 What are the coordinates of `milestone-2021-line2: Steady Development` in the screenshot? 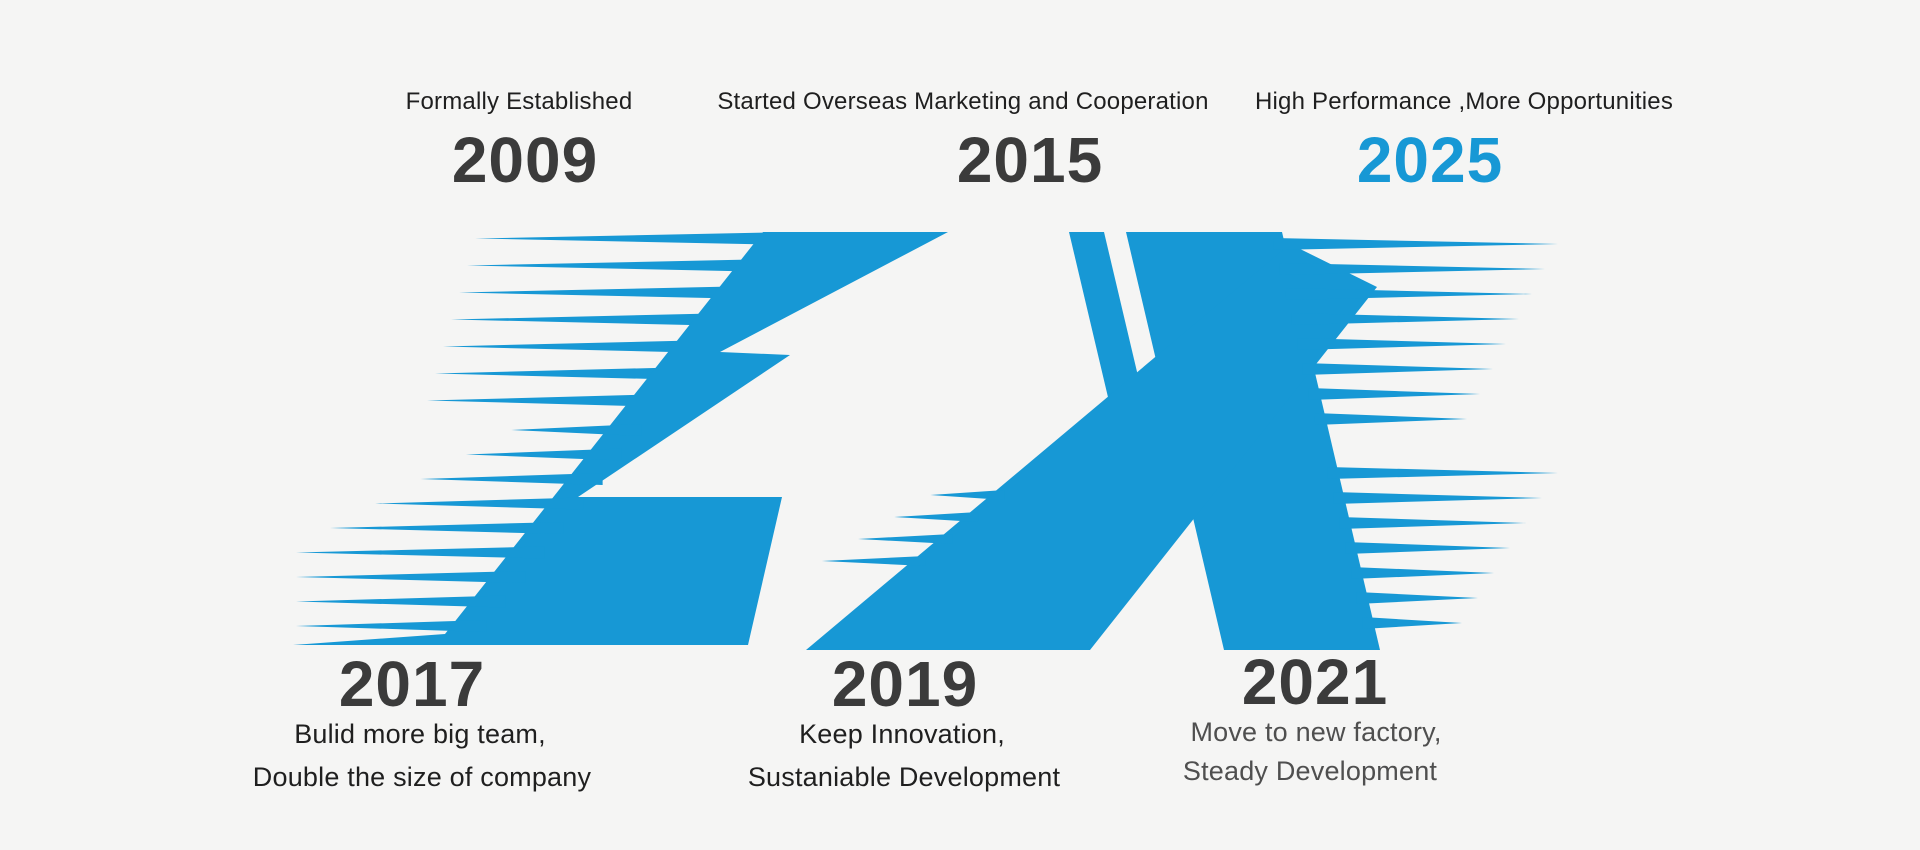 It's located at (1310, 771).